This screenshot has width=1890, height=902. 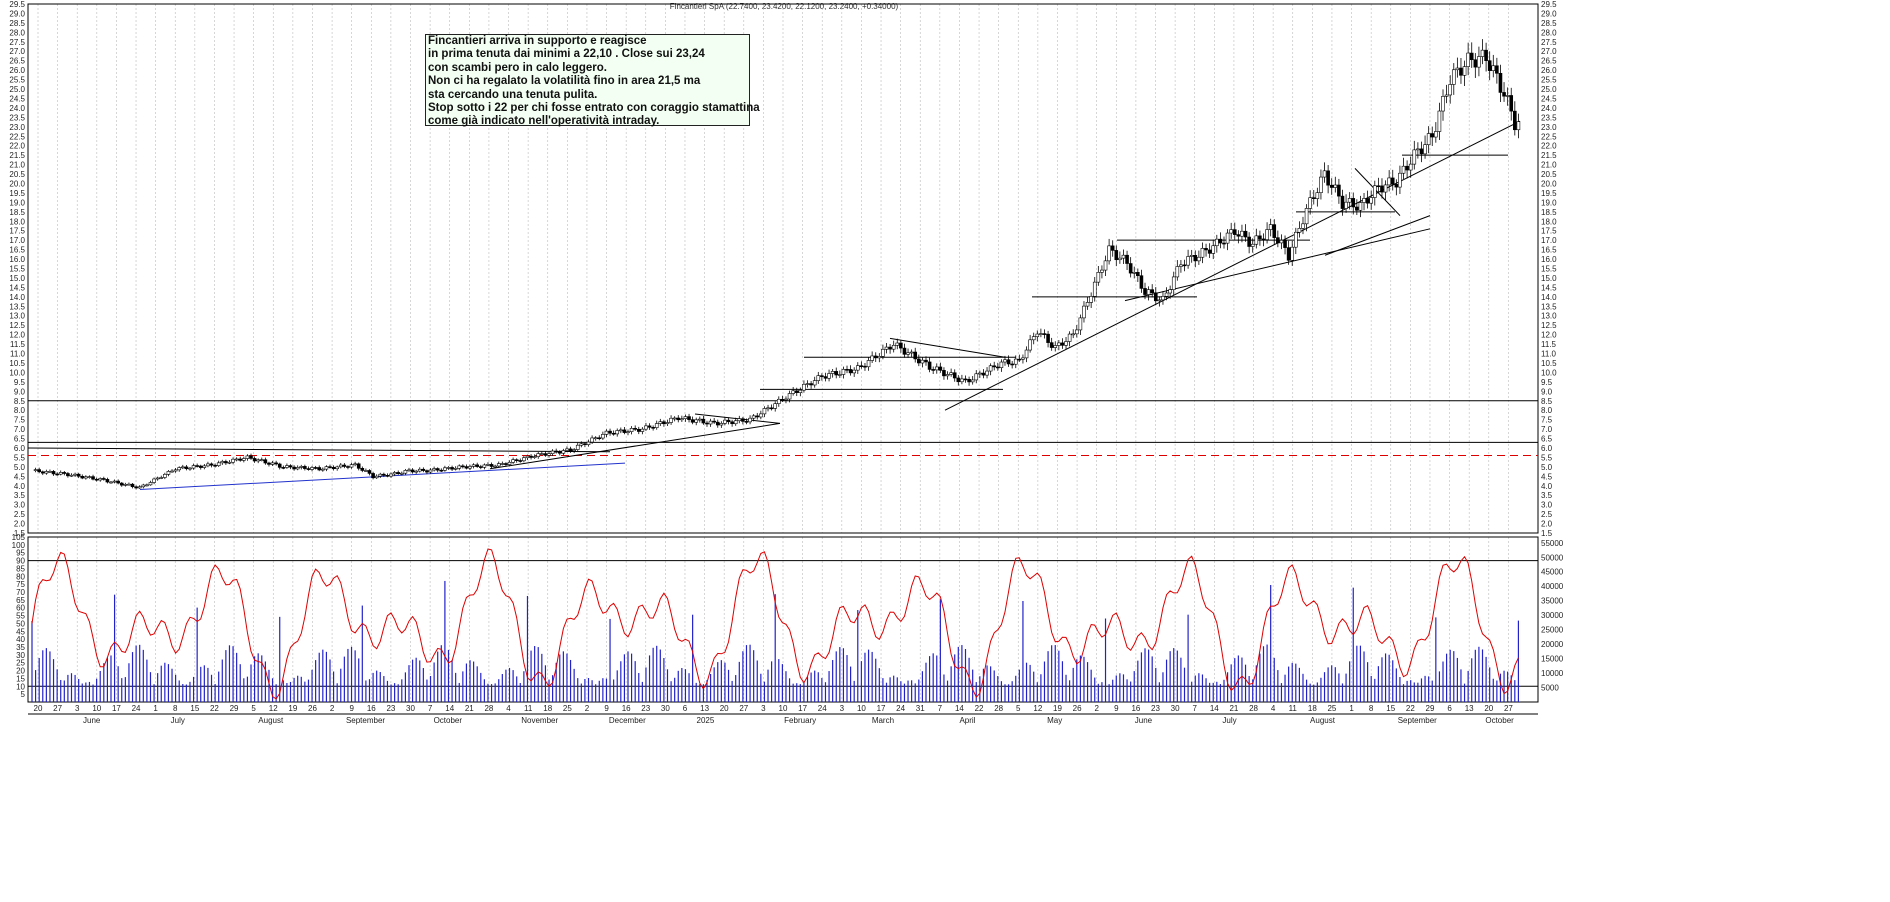 What do you see at coordinates (1549, 136) in the screenshot?
I see `price-tick-label-right: 22.5` at bounding box center [1549, 136].